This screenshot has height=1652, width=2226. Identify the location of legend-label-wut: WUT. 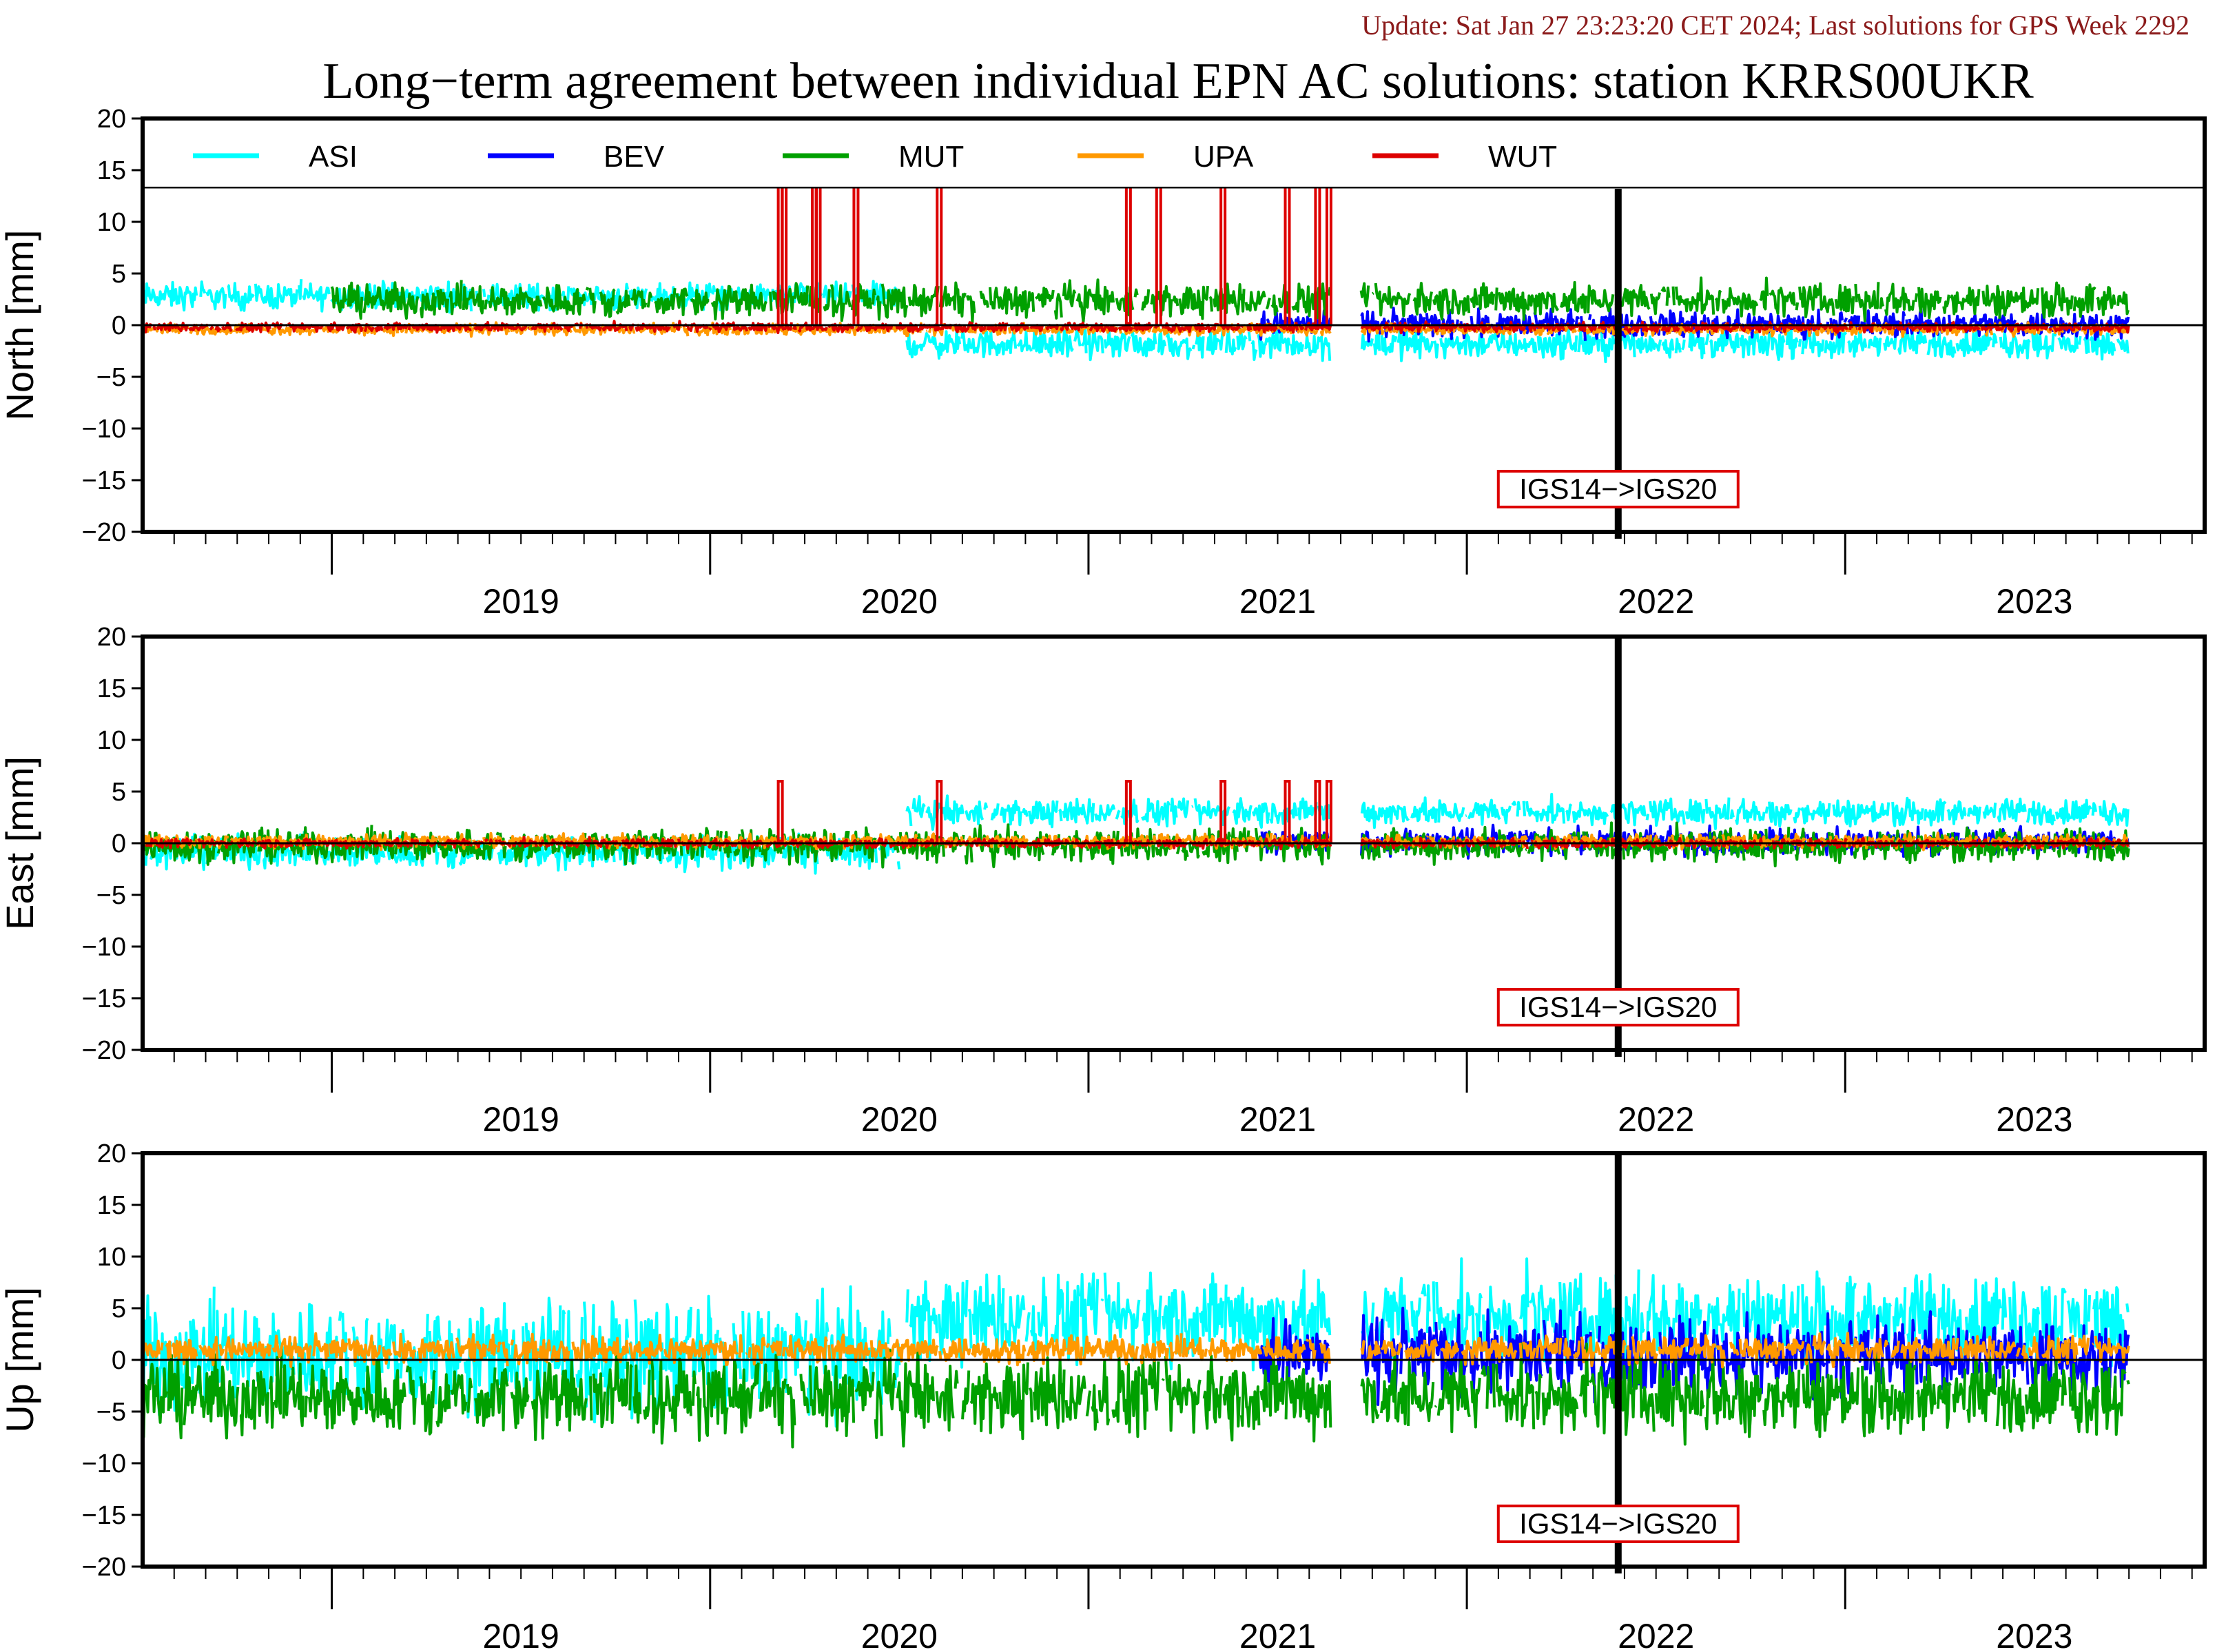
(1522, 157).